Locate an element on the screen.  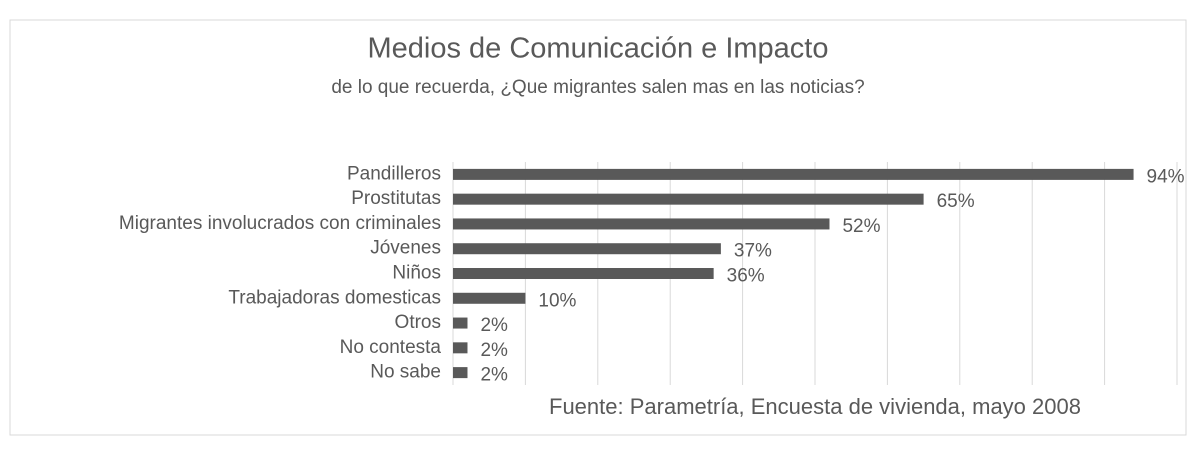
data-label: 94% is located at coordinates (1166, 176).